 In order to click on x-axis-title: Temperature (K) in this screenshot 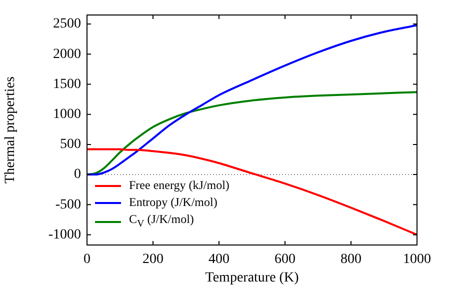, I will do `click(252, 278)`.